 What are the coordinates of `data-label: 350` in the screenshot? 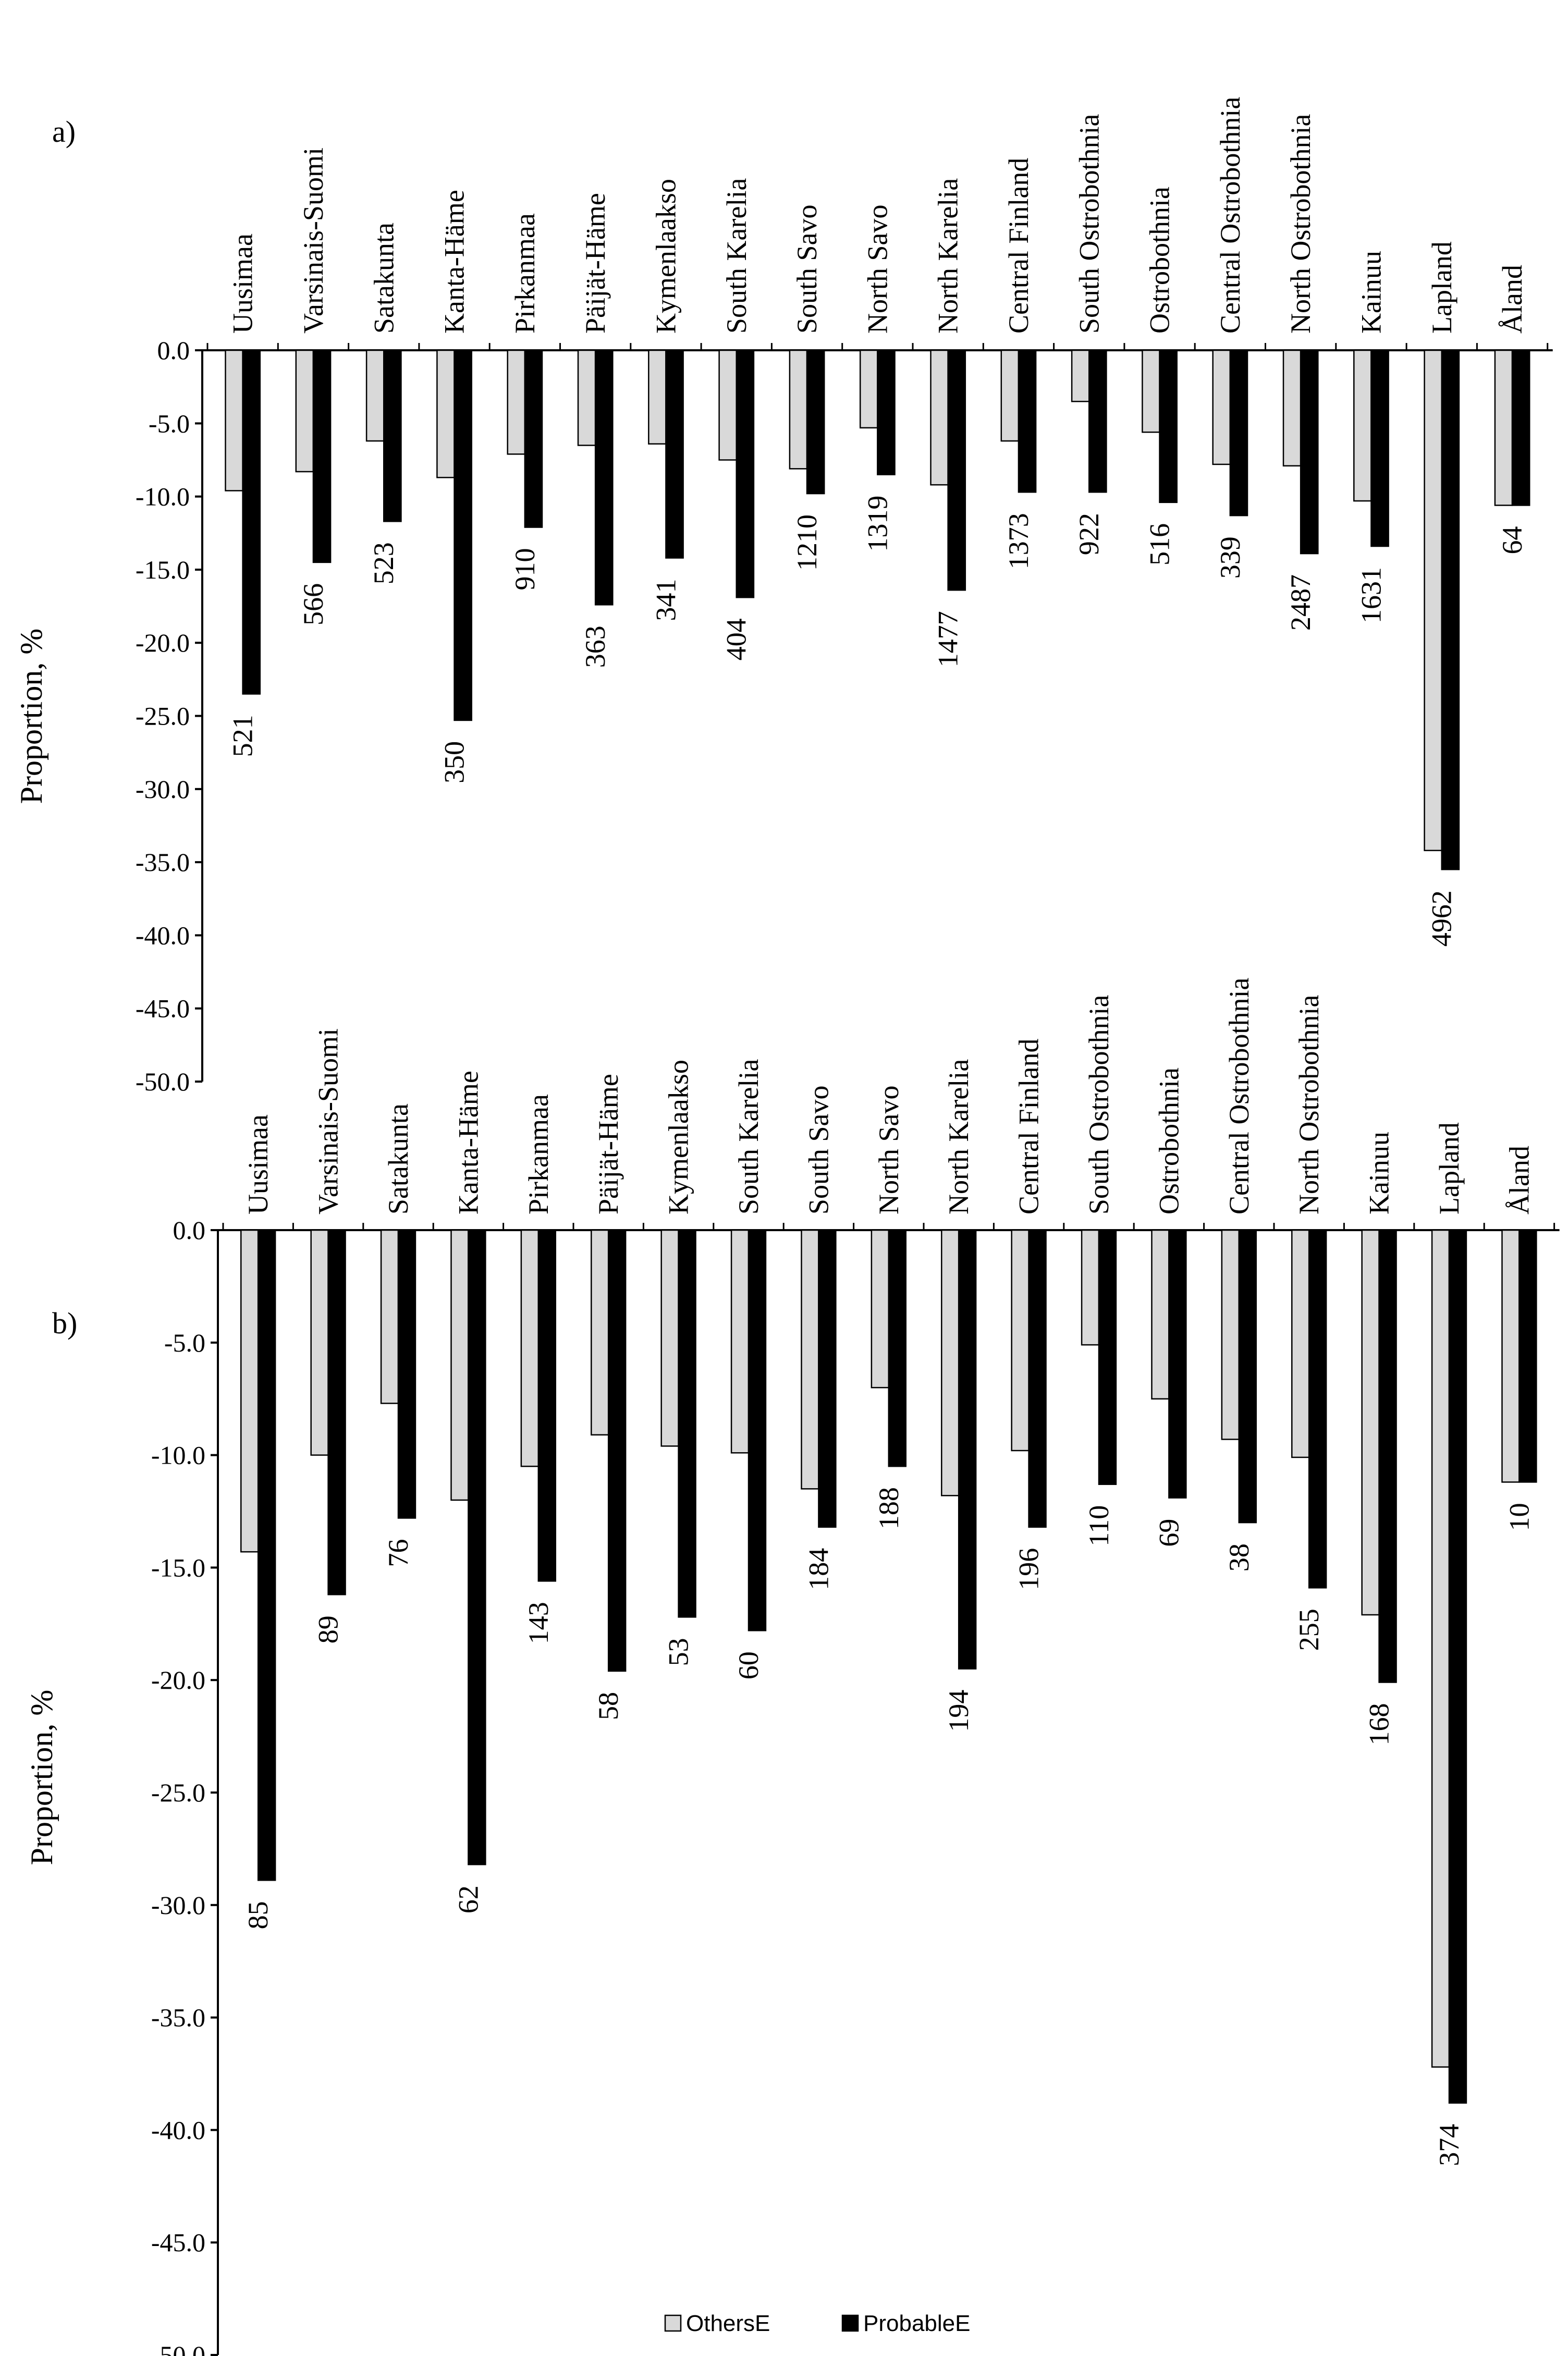 It's located at (454, 762).